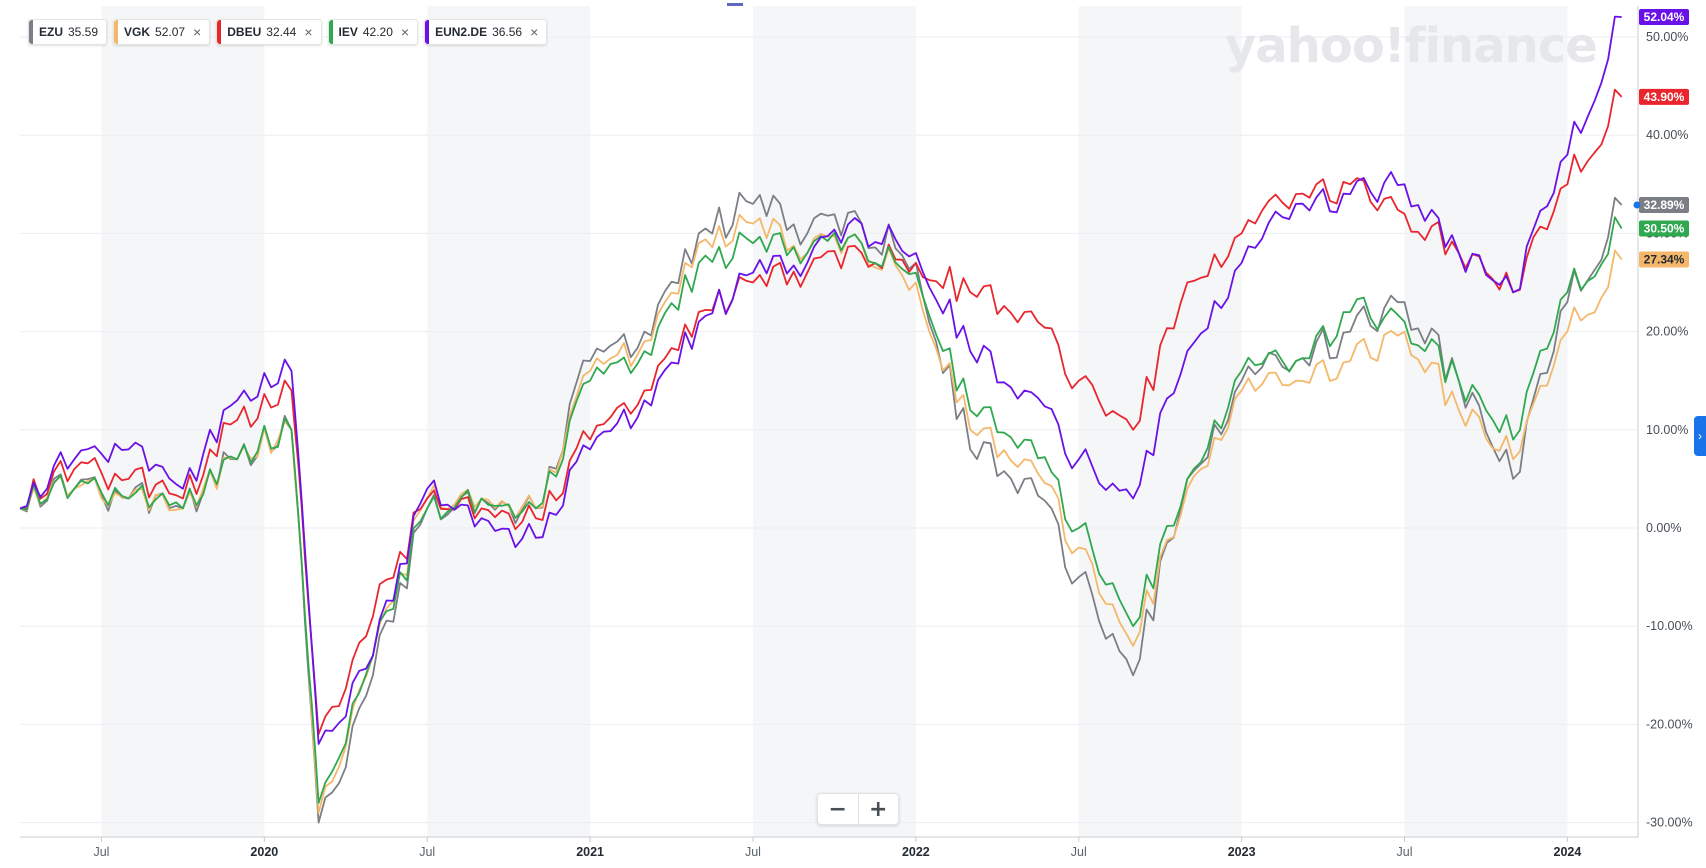  Describe the element at coordinates (507, 32) in the screenshot. I see `legend-value: 36.56` at that location.